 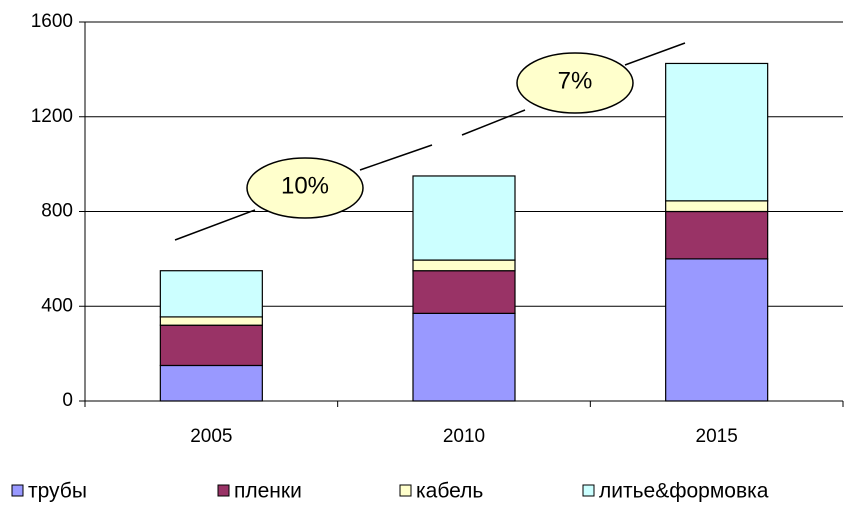 I want to click on legend-label: литье&формовка, so click(x=684, y=491).